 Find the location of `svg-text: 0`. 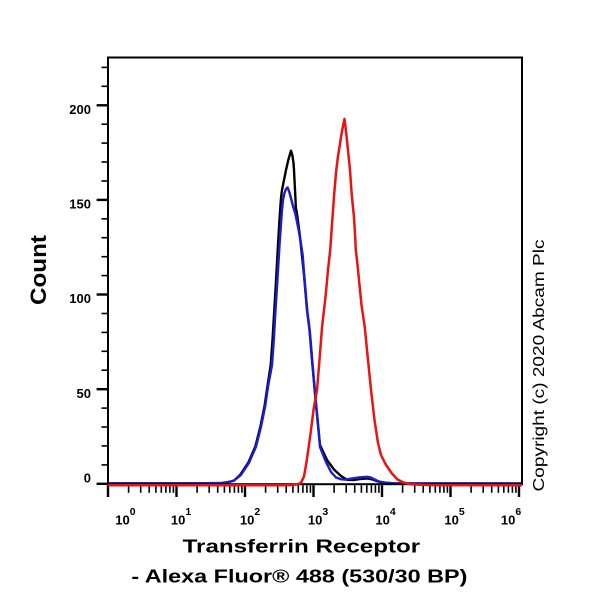

svg-text: 0 is located at coordinates (87, 477).